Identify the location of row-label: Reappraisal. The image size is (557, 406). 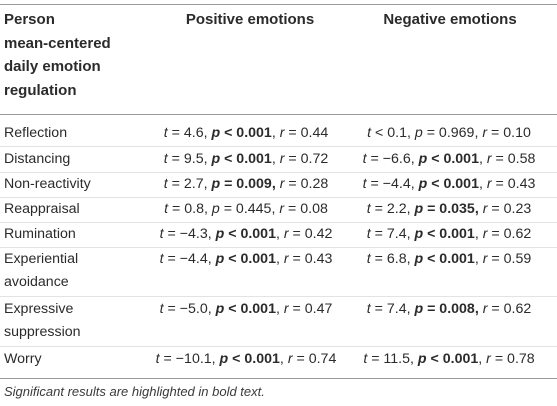
(42, 209).